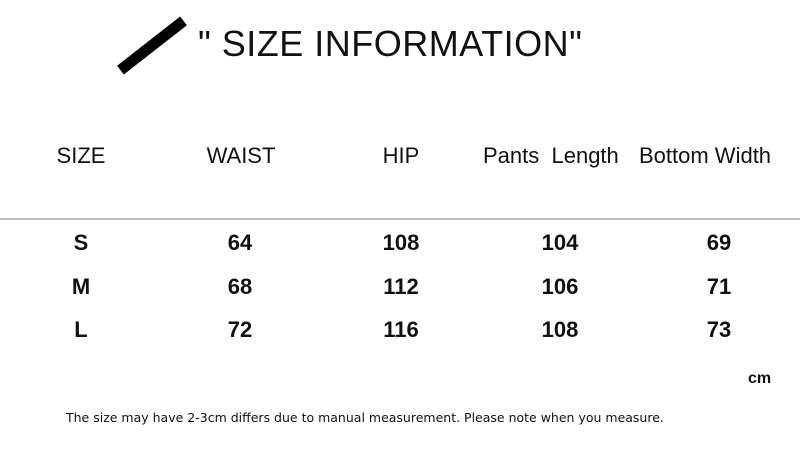 The height and width of the screenshot is (473, 800). Describe the element at coordinates (551, 155) in the screenshot. I see `header-pants-length: Pants Length` at that location.